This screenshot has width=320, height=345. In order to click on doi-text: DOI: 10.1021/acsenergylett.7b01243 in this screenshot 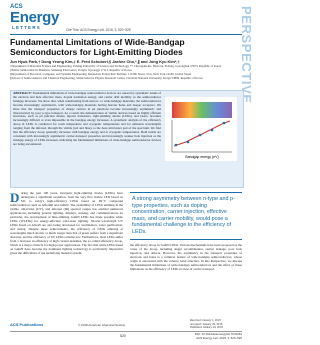, I will do `click(218, 334)`.